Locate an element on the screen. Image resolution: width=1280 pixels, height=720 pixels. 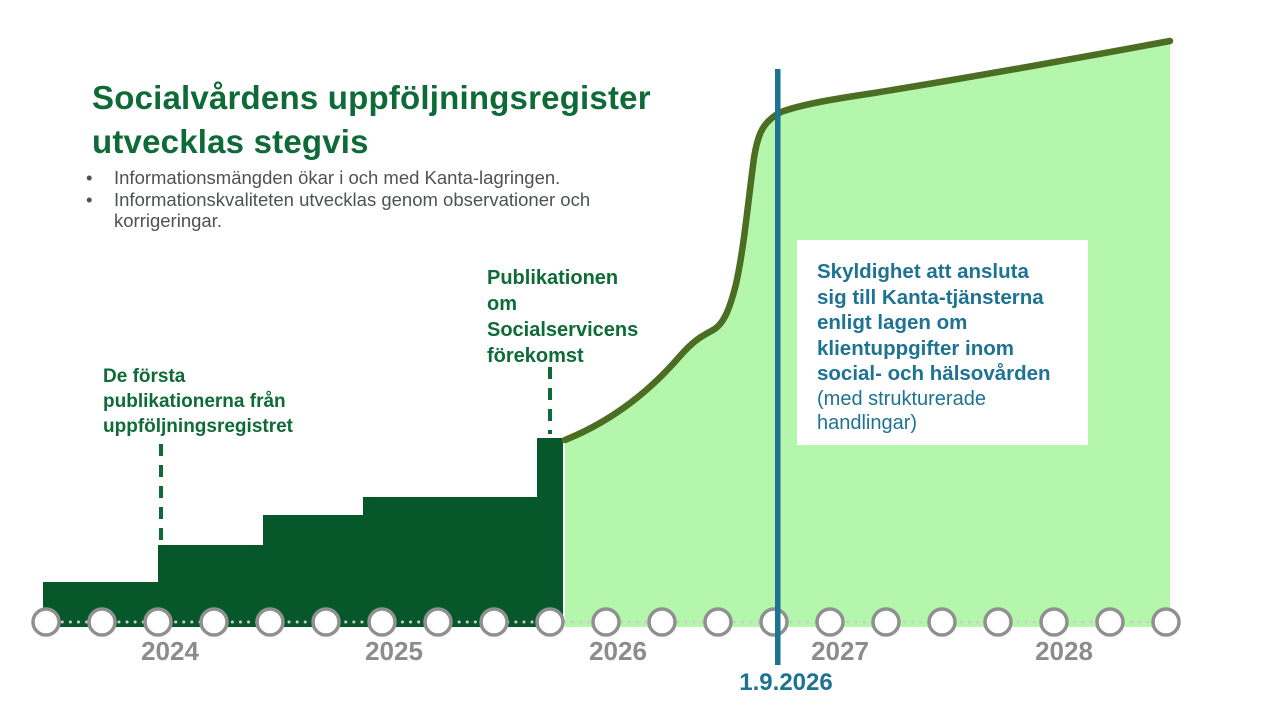
year-label-2024: 2024 is located at coordinates (170, 651).